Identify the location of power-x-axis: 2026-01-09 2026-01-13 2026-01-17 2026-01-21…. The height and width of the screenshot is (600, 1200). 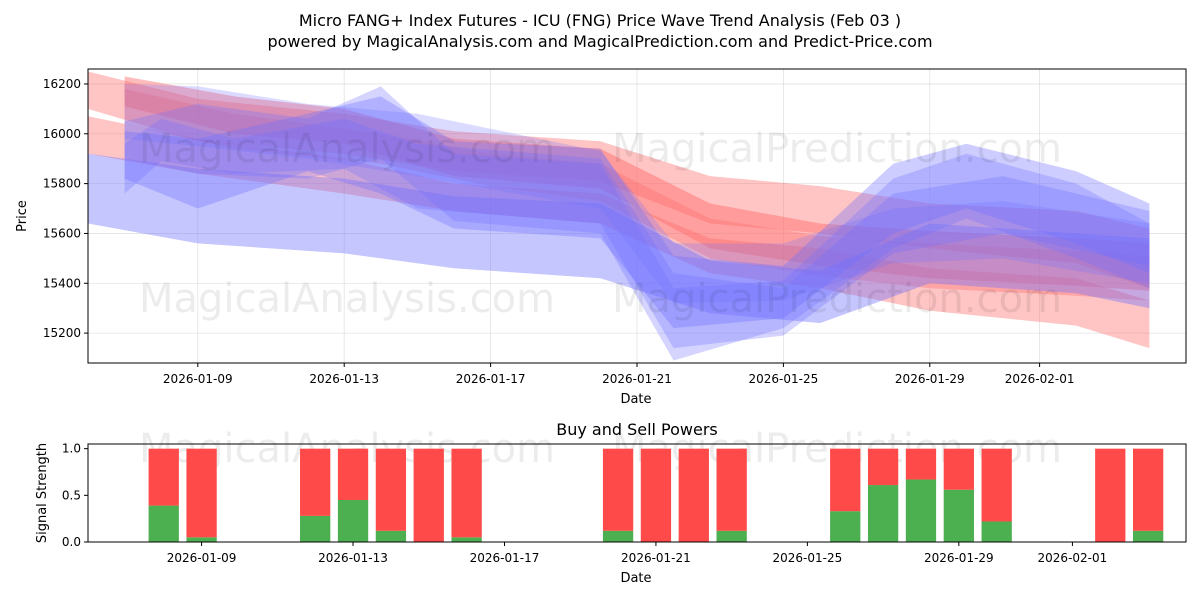
(637, 553).